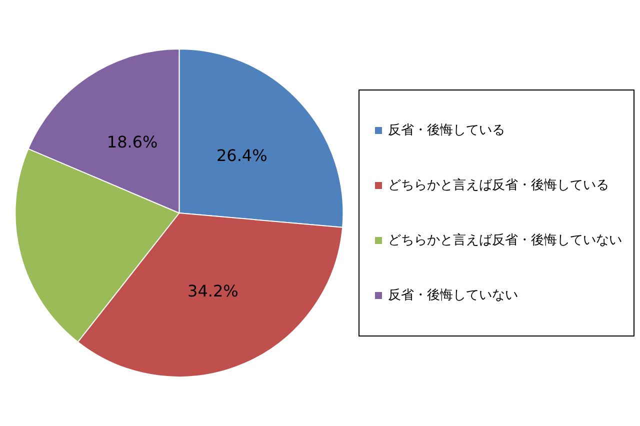 This screenshot has height=426, width=640. I want to click on data-label: 34.2%, so click(213, 291).